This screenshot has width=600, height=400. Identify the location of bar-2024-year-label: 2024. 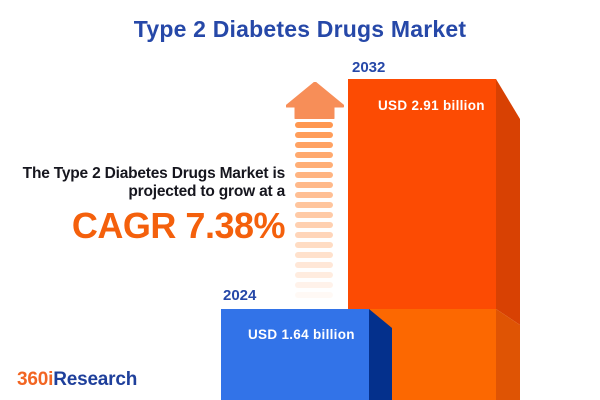
(240, 295).